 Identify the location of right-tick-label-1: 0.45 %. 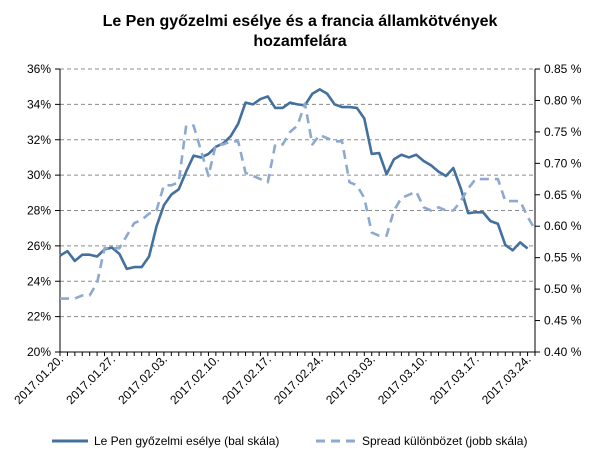
(563, 321).